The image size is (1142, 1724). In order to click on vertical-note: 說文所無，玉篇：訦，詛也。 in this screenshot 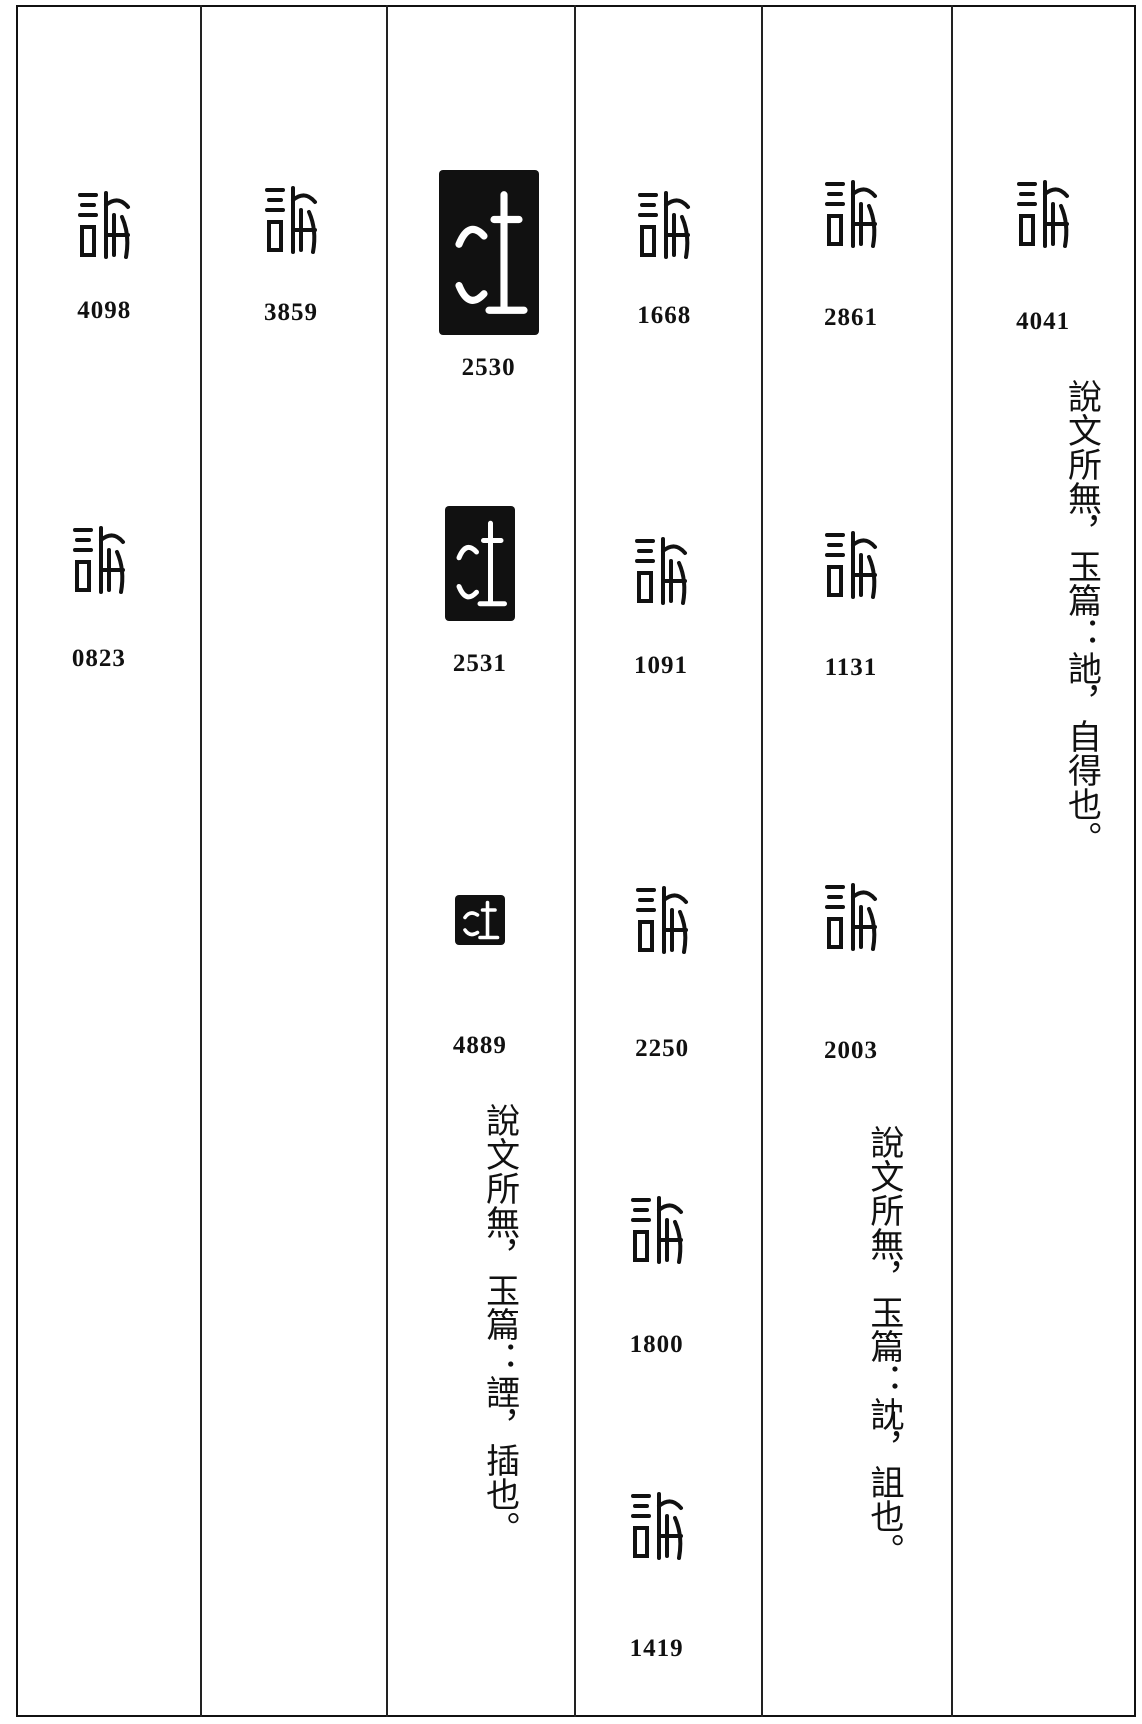, I will do `click(883, 1346)`.